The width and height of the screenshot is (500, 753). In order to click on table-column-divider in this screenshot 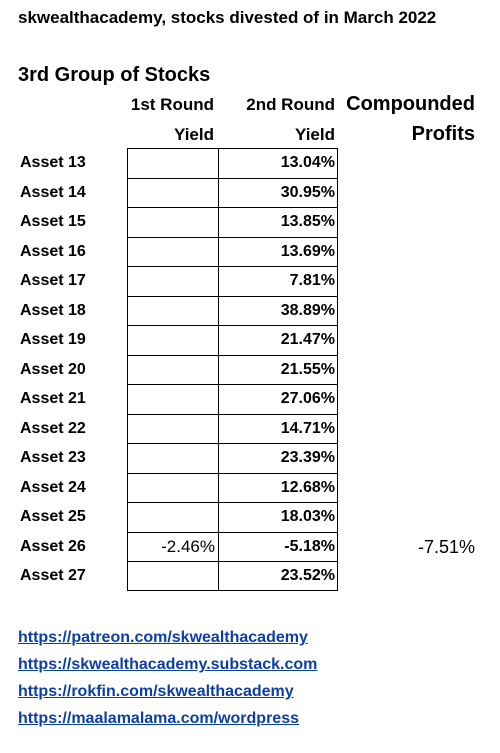, I will do `click(218, 369)`.